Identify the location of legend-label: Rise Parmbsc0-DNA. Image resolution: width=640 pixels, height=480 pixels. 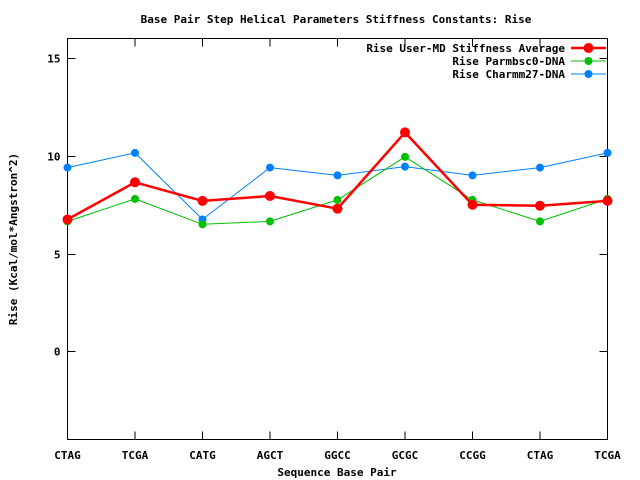
(508, 61).